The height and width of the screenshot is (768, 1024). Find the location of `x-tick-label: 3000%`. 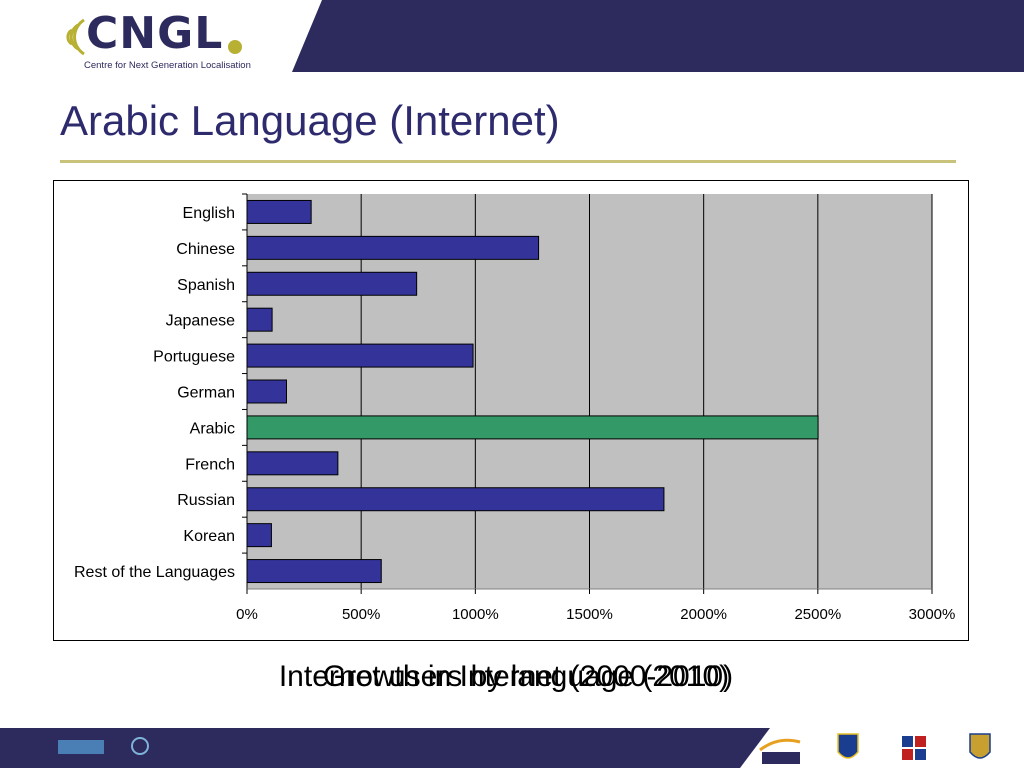

x-tick-label: 3000% is located at coordinates (932, 614).